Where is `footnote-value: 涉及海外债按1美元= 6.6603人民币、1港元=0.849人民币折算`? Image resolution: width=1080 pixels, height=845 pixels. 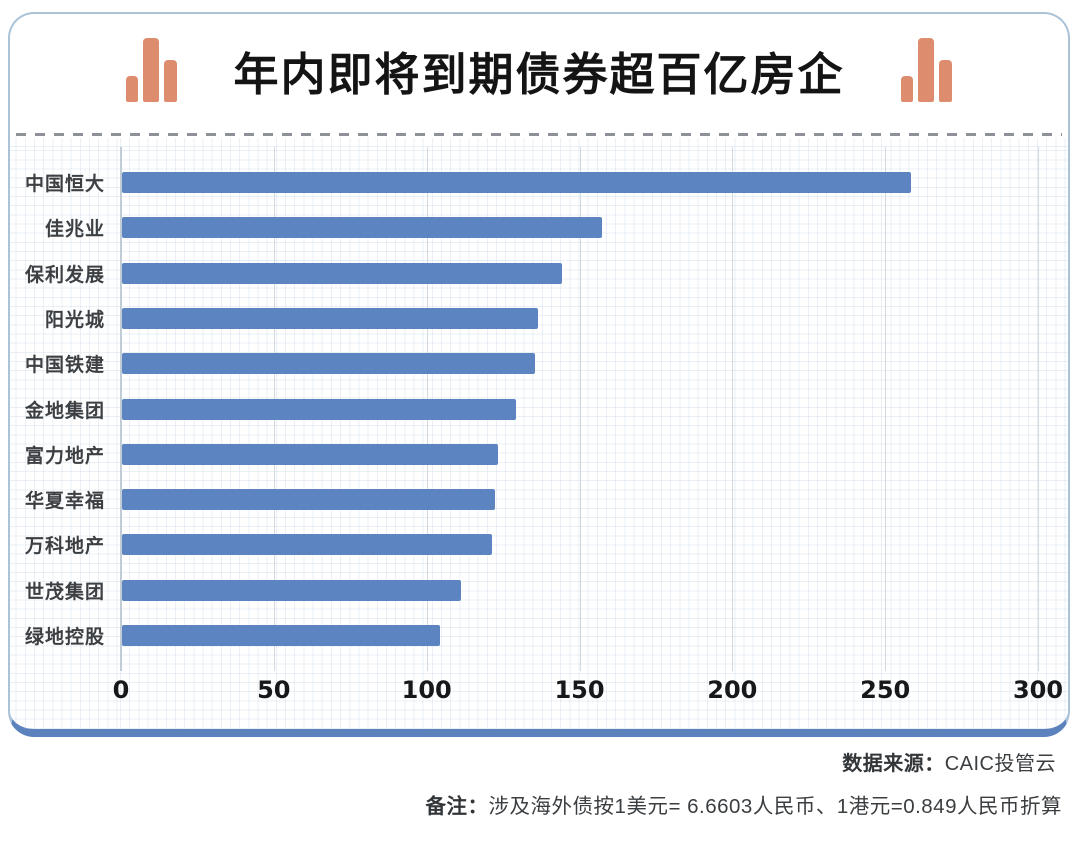 footnote-value: 涉及海外债按1美元= 6.6603人民币、1港元=0.849人民币折算 is located at coordinates (775, 806).